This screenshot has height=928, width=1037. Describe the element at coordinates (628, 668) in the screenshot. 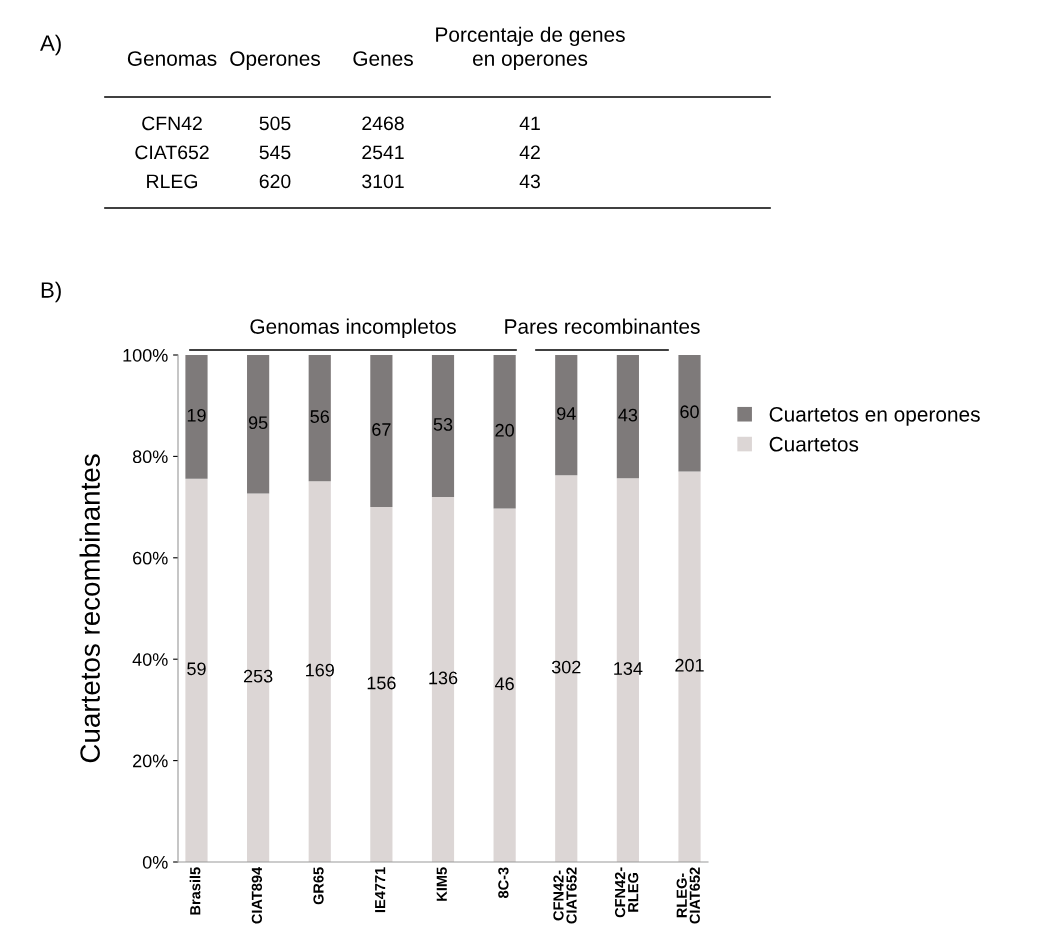

I see `annotation: 134` at that location.